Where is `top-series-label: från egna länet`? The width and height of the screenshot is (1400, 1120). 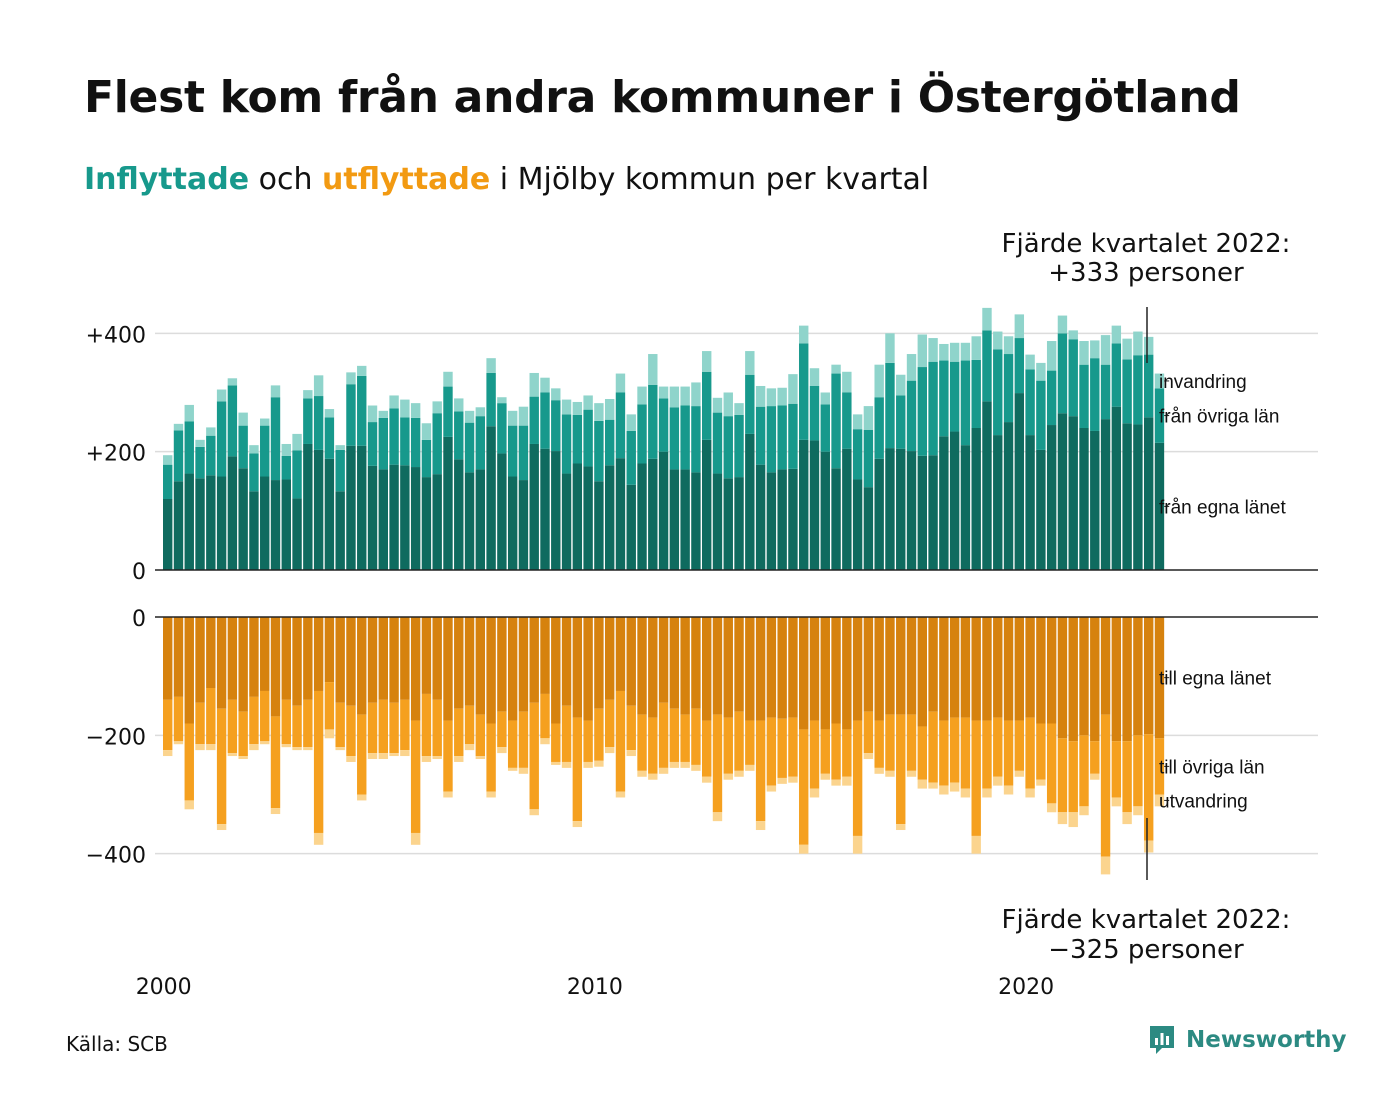 top-series-label: från egna länet is located at coordinates (1222, 507).